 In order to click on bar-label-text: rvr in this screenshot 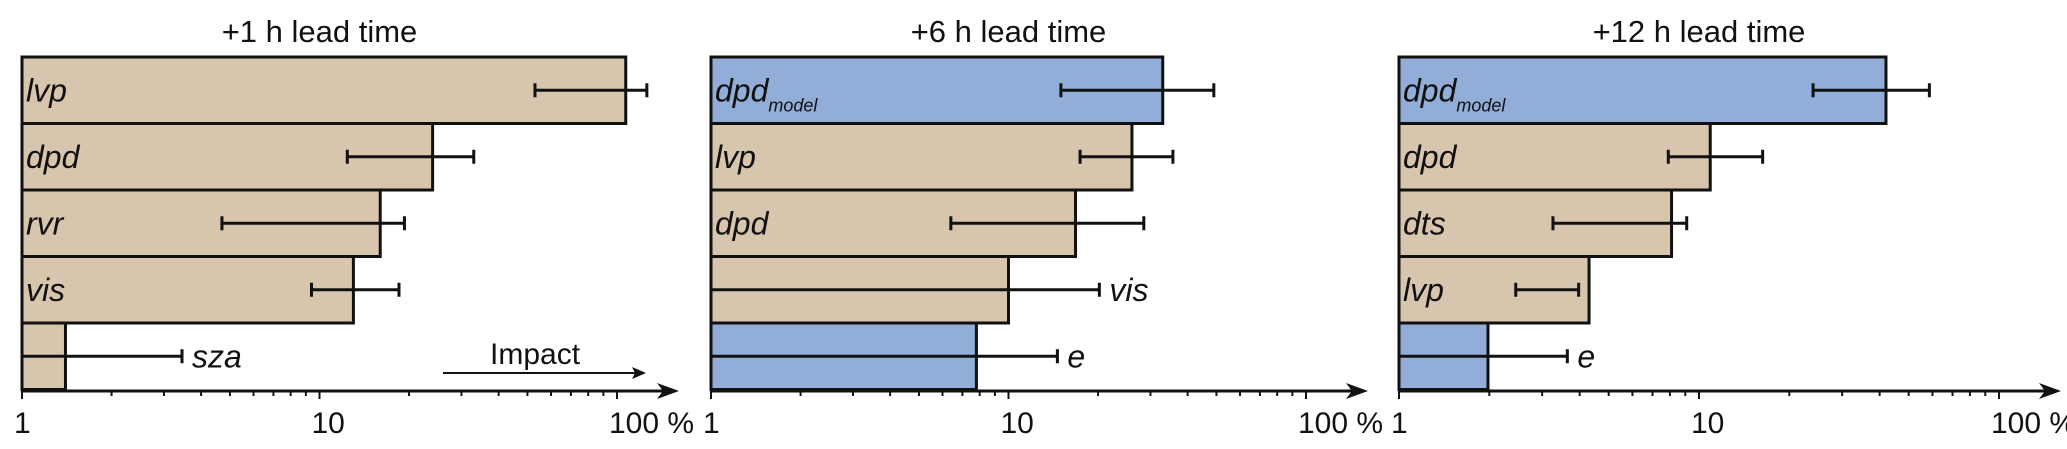, I will do `click(45, 223)`.